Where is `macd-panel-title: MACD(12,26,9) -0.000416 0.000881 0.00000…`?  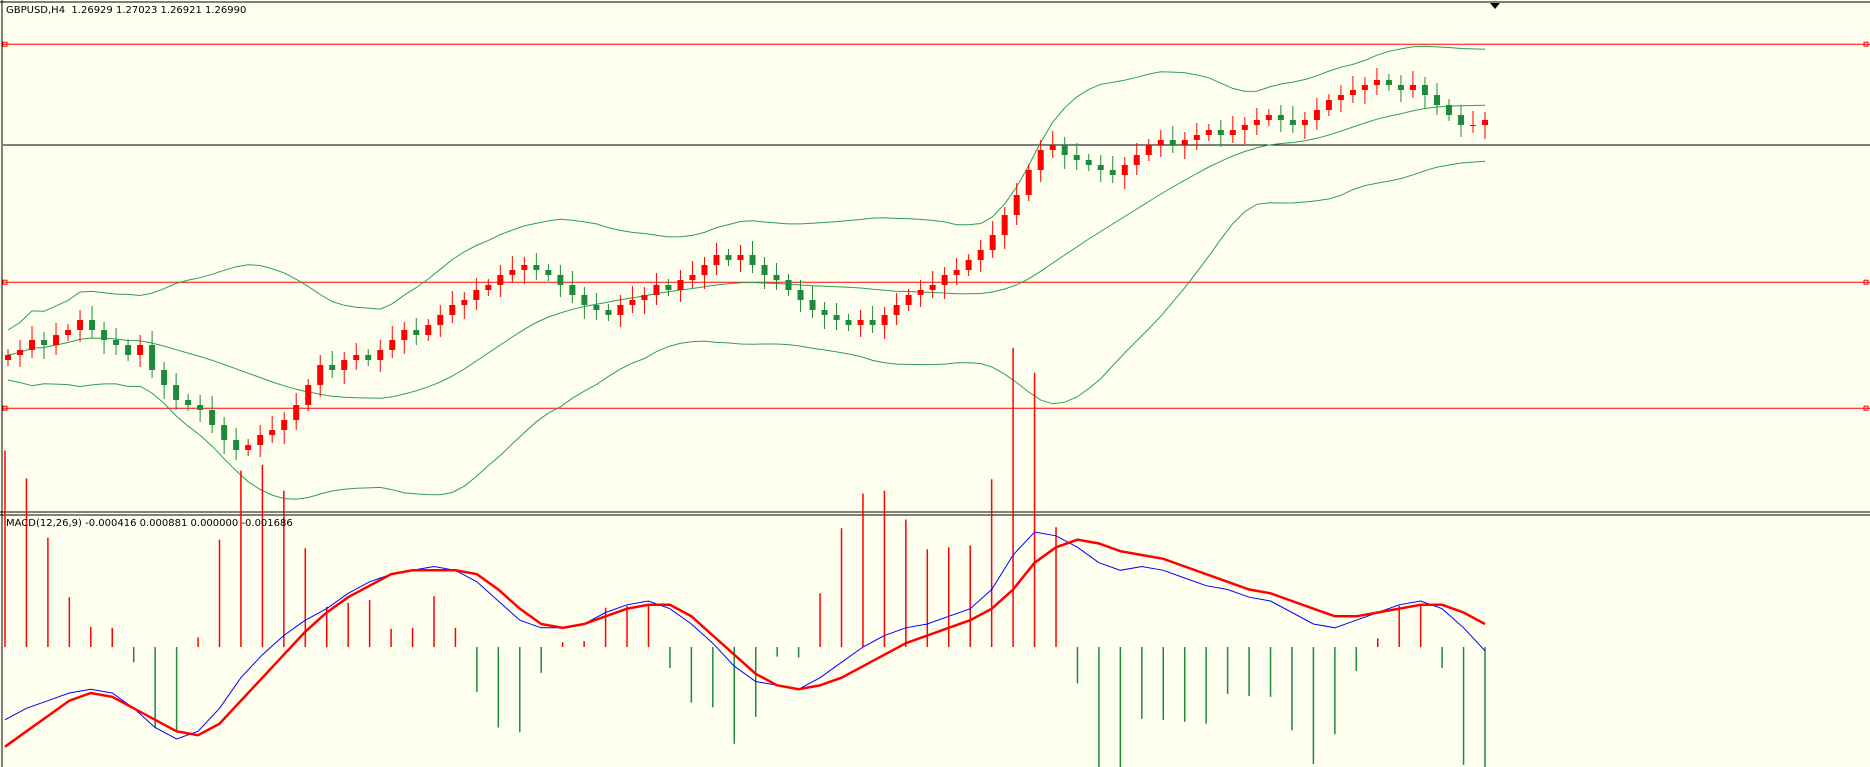
macd-panel-title: MACD(12,26,9) -0.000416 0.000881 0.00000… is located at coordinates (149, 523).